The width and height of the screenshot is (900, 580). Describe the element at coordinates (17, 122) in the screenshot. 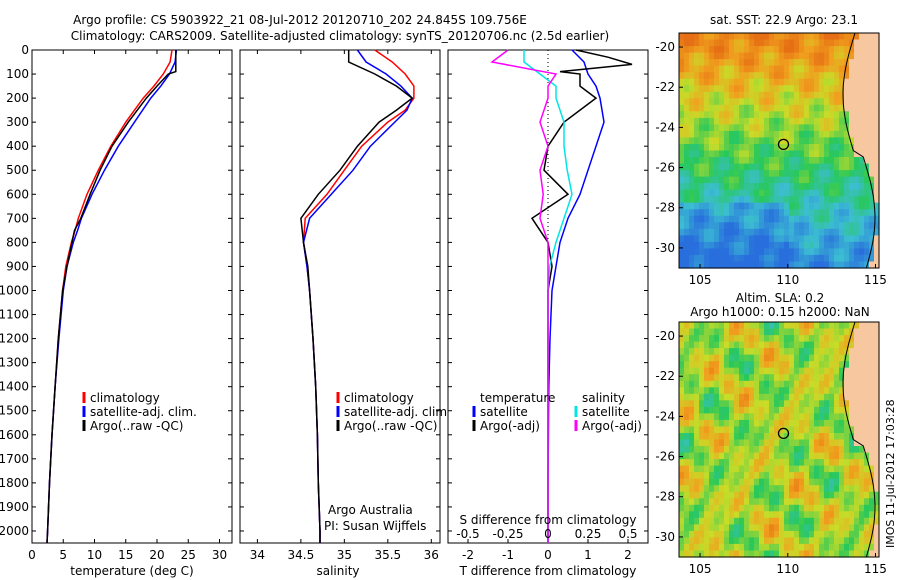

I see `y-tick-label: 300` at that location.